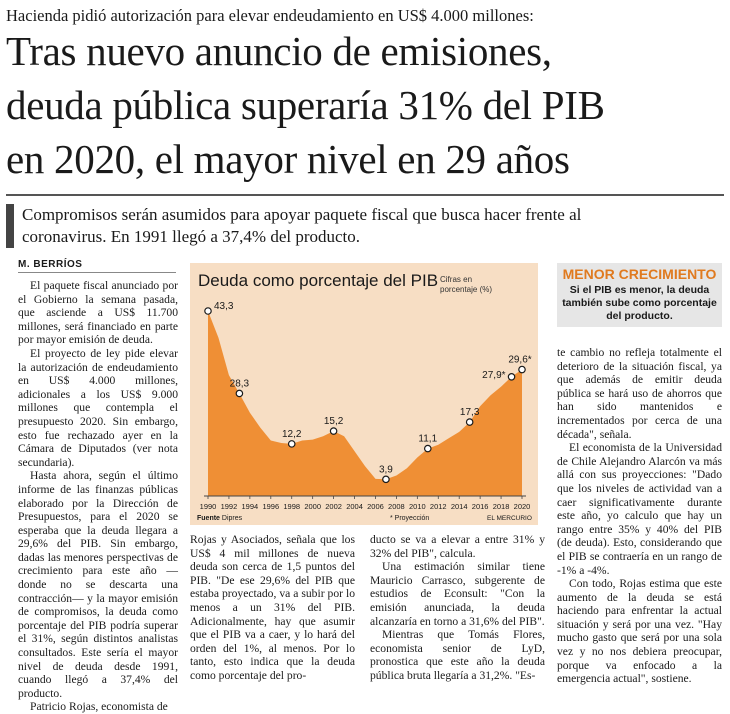  I want to click on sidebox, so click(639, 295).